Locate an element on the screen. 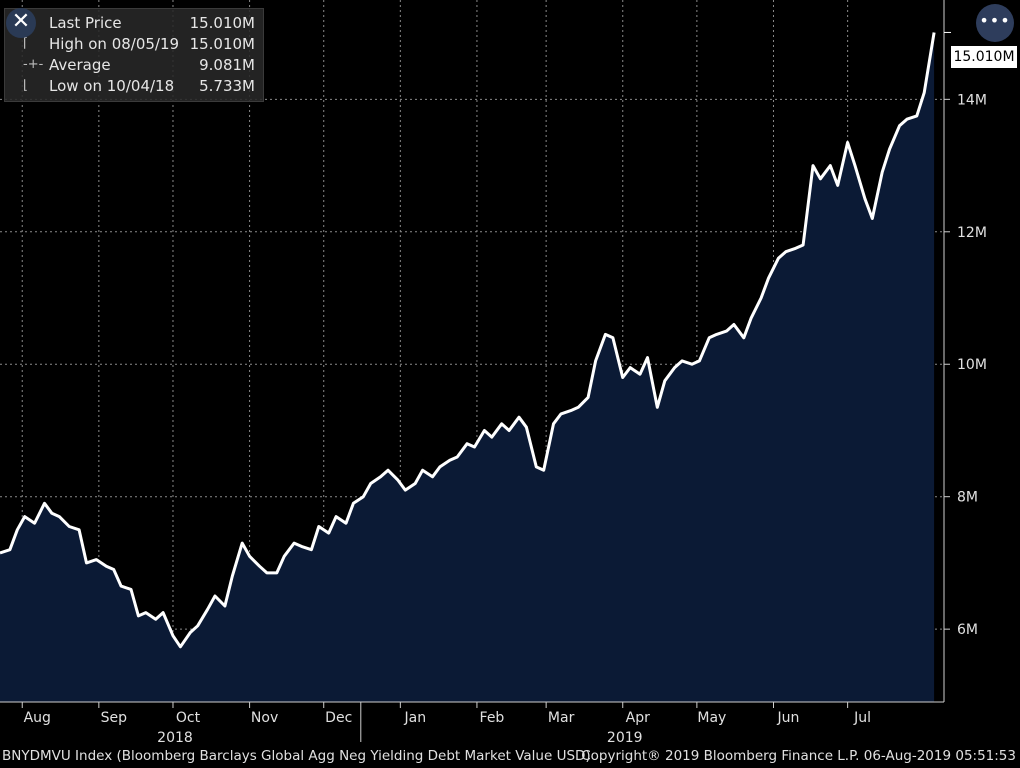 This screenshot has width=1020, height=768. legend-row-high: ⌈ High on 08/05/19 15.010M is located at coordinates (137, 44).